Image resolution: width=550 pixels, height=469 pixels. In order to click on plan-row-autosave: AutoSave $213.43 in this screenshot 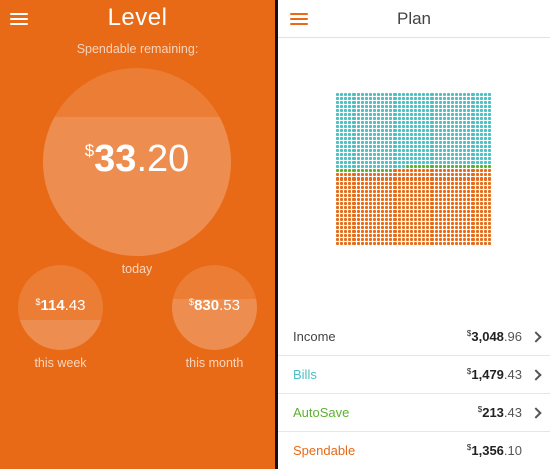, I will do `click(414, 412)`.